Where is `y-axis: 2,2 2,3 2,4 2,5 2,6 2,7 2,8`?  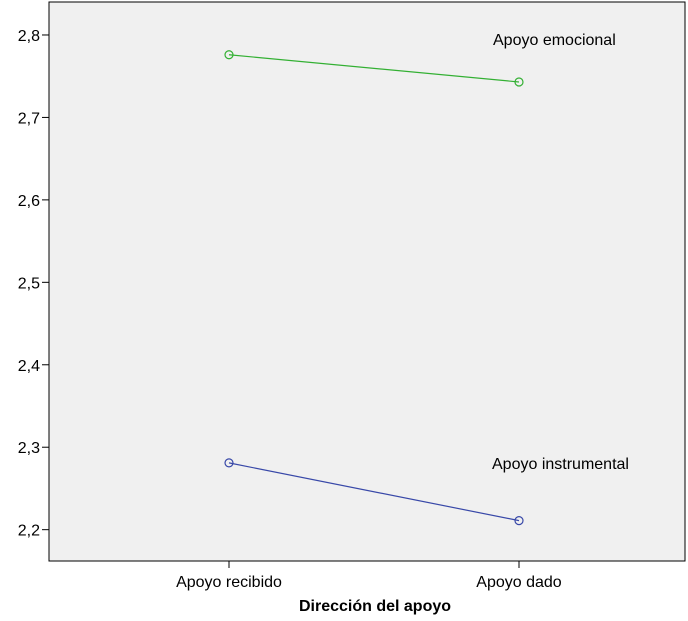 y-axis: 2,2 2,3 2,4 2,5 2,6 2,7 2,8 is located at coordinates (33, 284).